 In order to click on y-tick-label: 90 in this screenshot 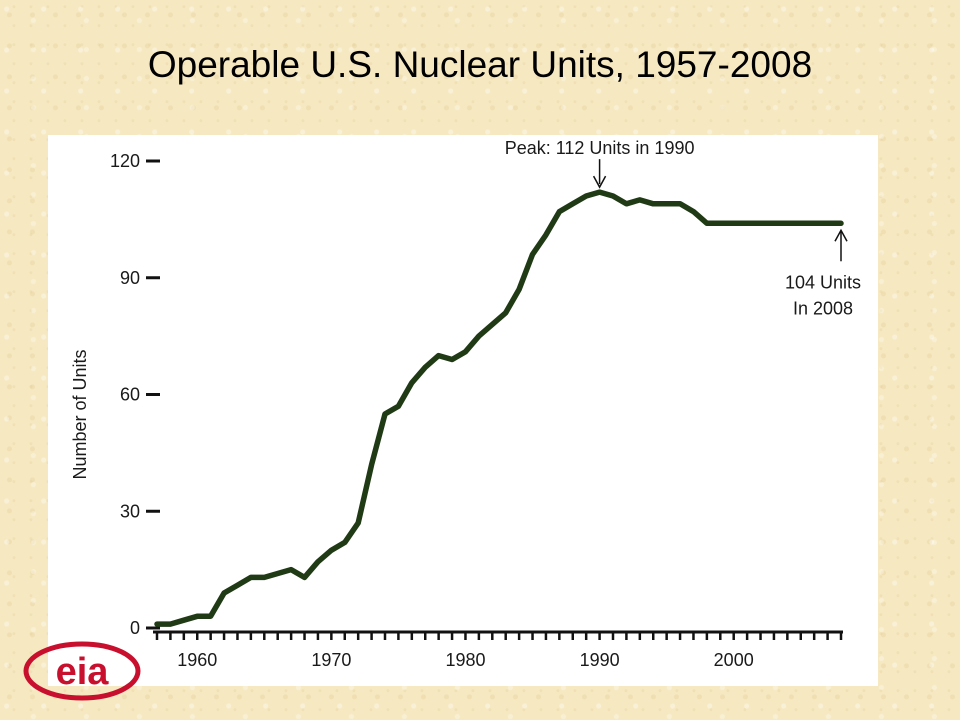, I will do `click(130, 278)`.